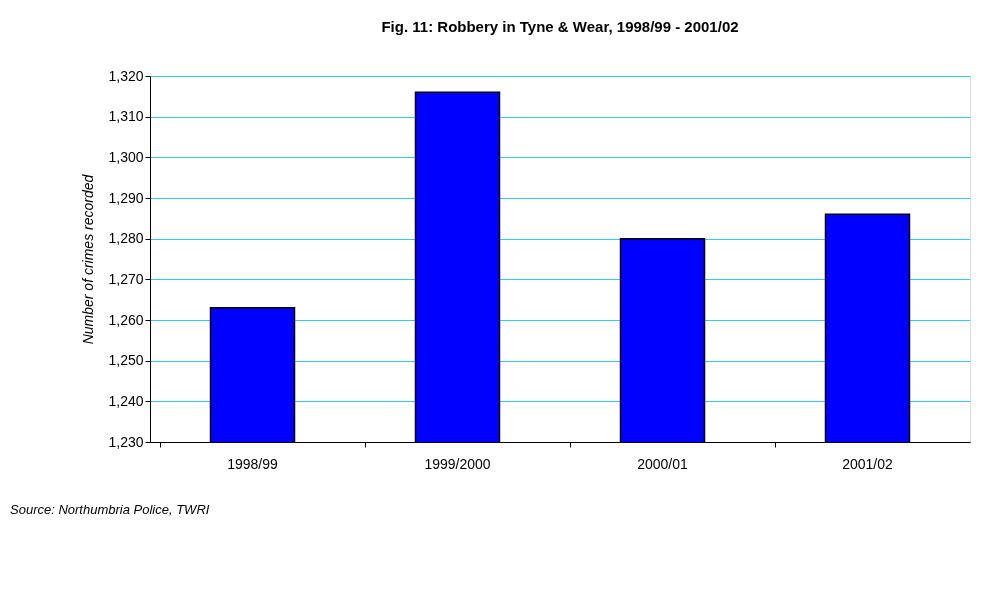  I want to click on y-tick-label: 1,310, so click(126, 116).